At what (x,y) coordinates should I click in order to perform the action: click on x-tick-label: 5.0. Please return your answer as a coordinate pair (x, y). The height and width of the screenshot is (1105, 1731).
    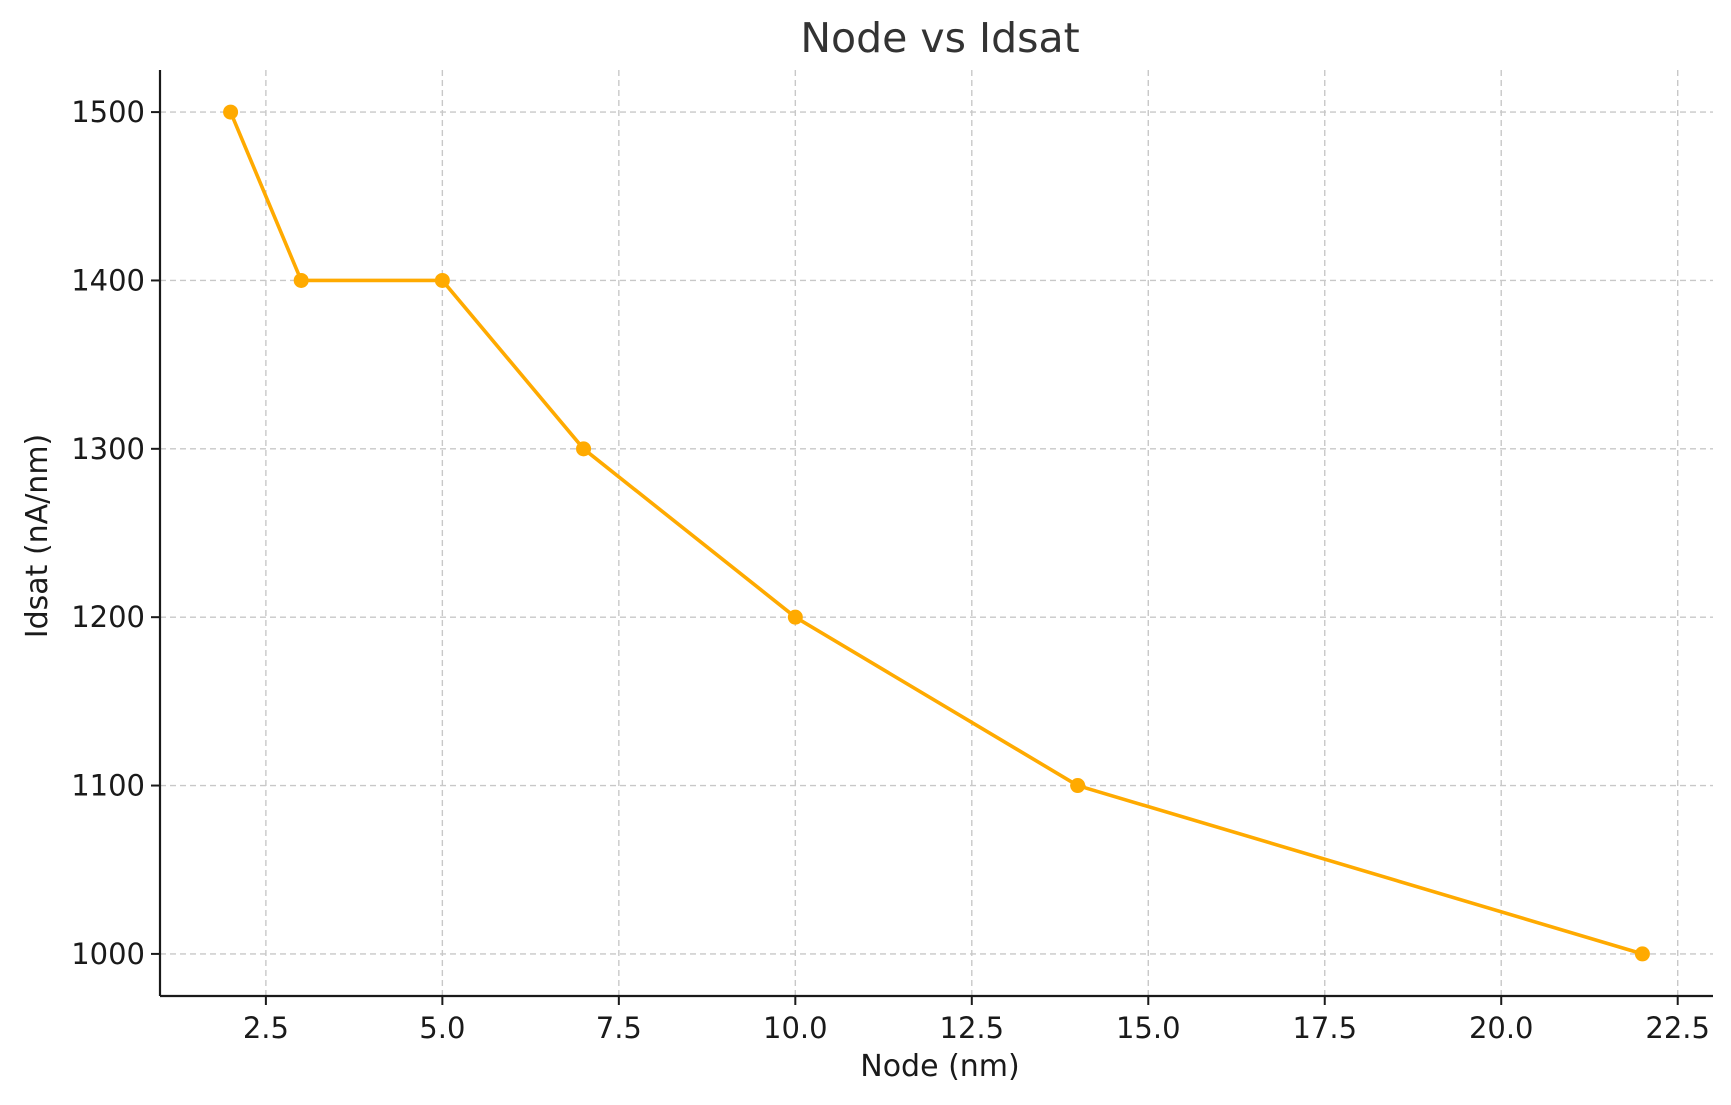
    Looking at the image, I should click on (442, 1028).